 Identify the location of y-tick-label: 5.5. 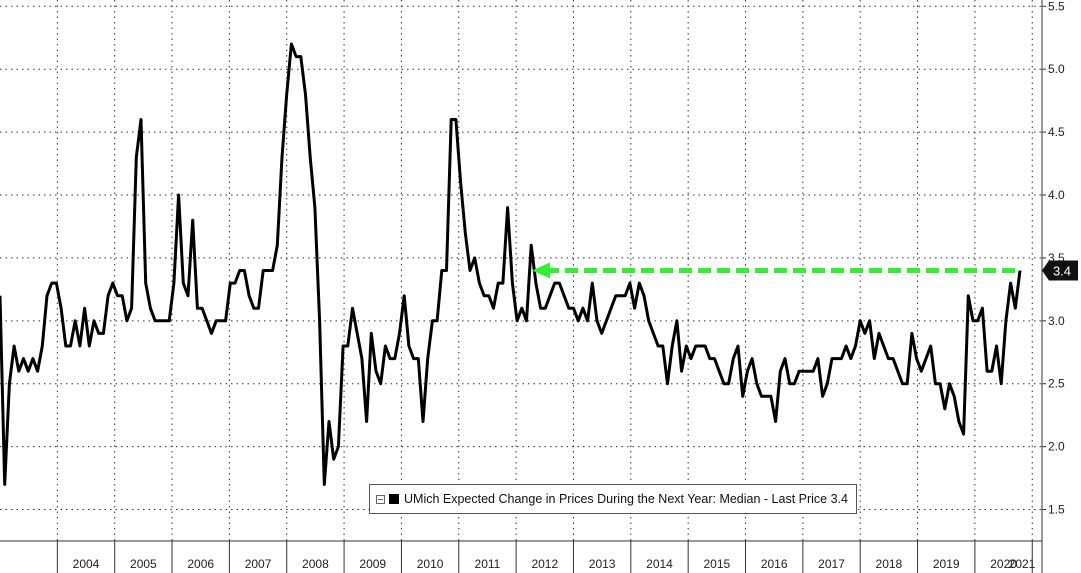
(1056, 6).